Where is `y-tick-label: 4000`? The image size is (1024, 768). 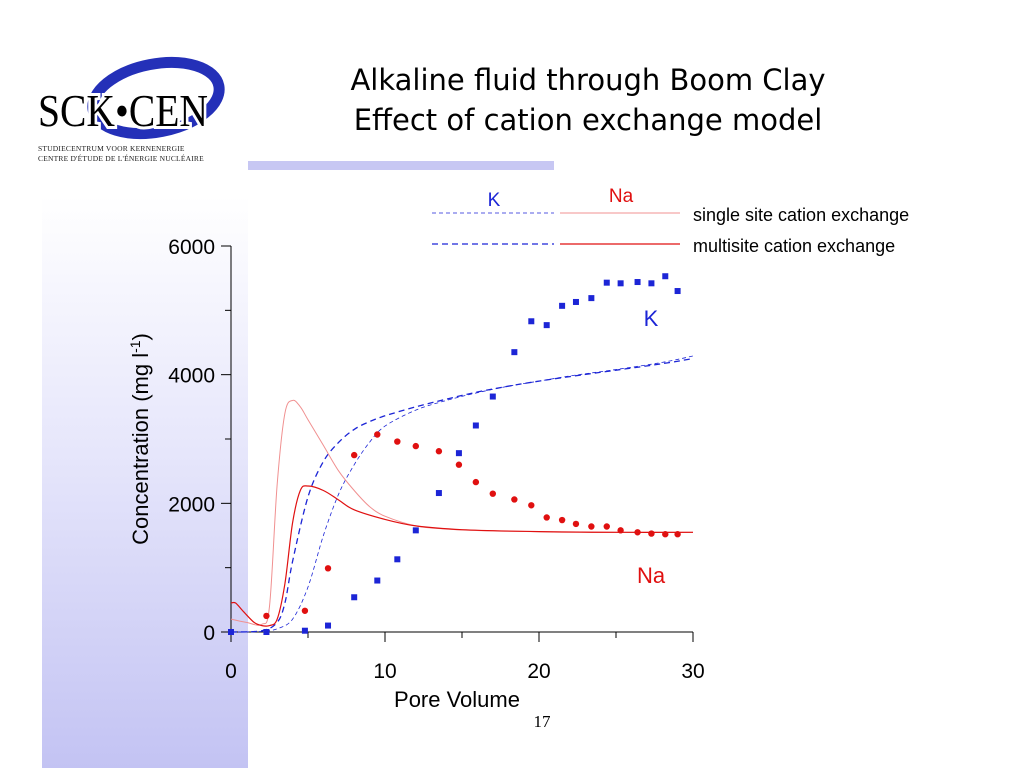
y-tick-label: 4000 is located at coordinates (191, 376).